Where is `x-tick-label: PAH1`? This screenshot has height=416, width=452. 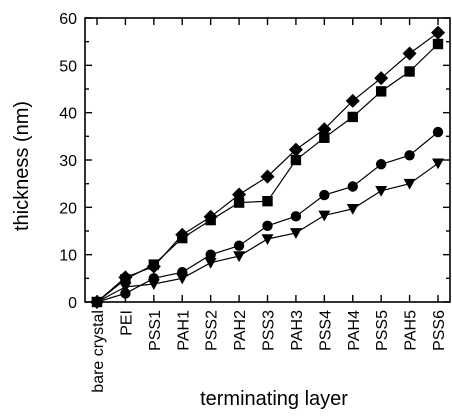 x-tick-label: PAH1 is located at coordinates (183, 330).